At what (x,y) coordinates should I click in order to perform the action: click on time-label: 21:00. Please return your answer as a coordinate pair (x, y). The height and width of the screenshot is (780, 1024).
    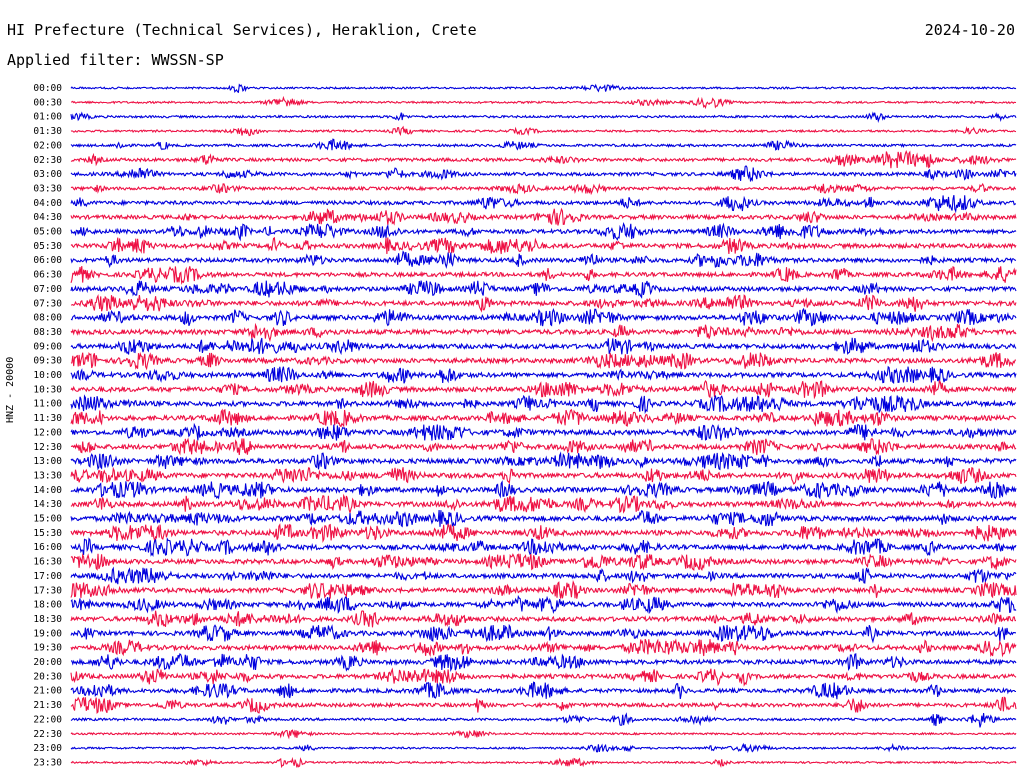
    Looking at the image, I should click on (47, 691).